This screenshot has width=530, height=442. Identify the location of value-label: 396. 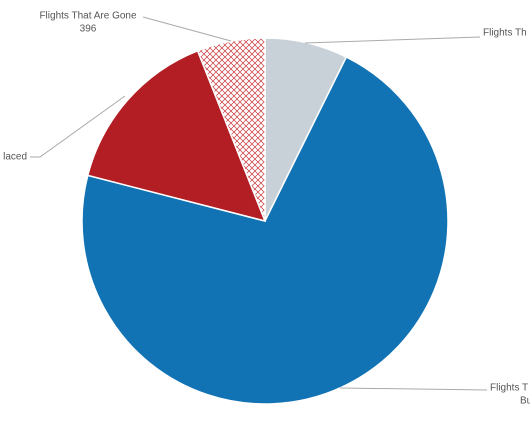
(88, 29).